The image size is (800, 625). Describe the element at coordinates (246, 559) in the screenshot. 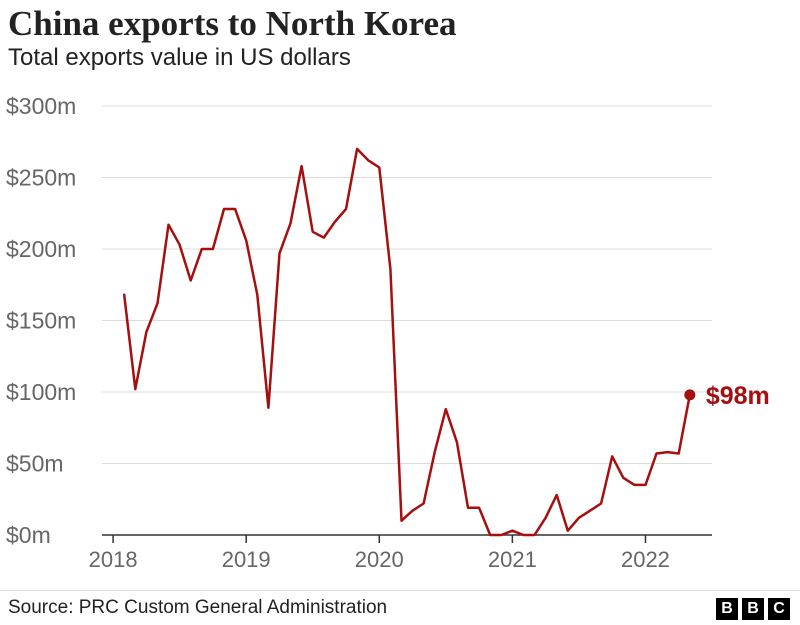

I see `x-tick-label: 2019` at that location.